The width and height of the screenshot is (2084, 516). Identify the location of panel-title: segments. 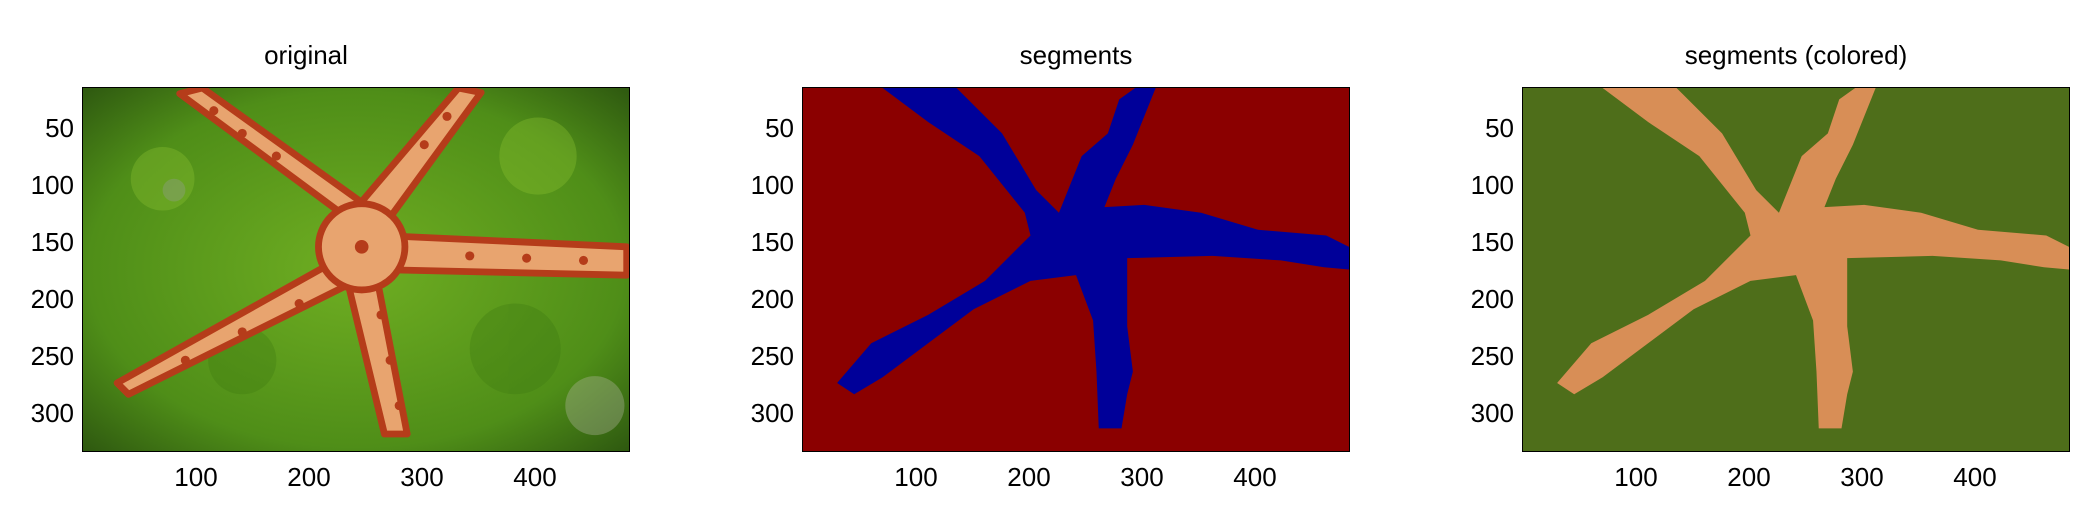
(1076, 55).